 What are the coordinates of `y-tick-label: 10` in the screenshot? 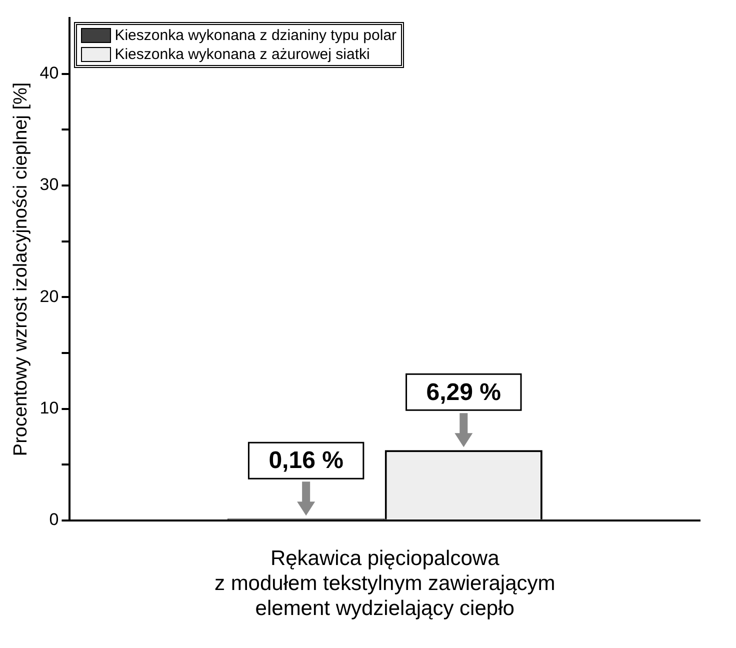 It's located at (49, 408).